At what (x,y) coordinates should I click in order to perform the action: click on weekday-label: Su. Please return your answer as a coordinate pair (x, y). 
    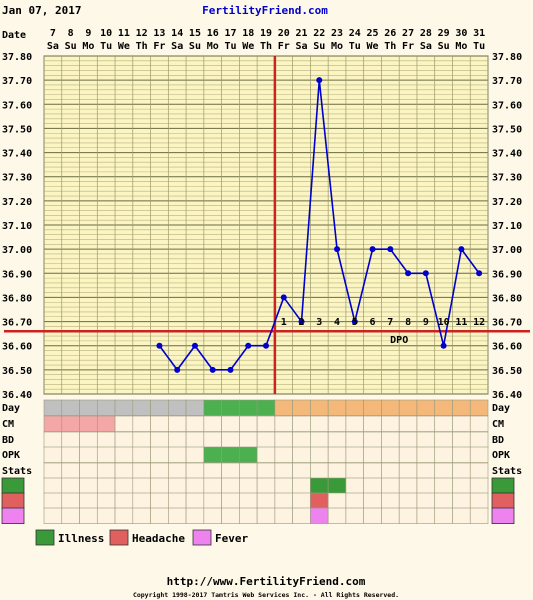
    Looking at the image, I should click on (71, 46).